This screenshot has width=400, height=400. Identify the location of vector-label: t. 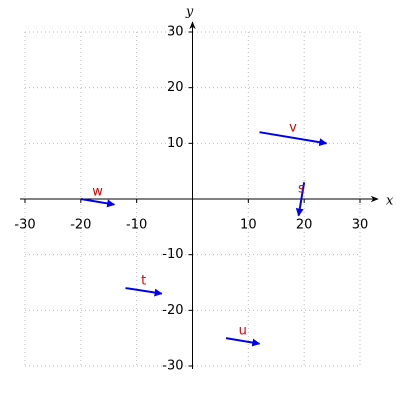
(143, 280).